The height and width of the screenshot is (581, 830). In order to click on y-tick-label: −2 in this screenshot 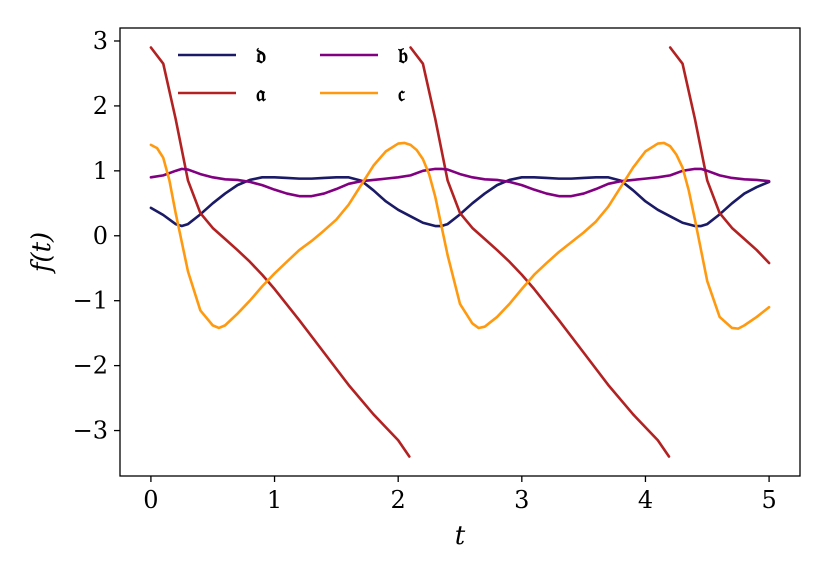, I will do `click(90, 366)`.